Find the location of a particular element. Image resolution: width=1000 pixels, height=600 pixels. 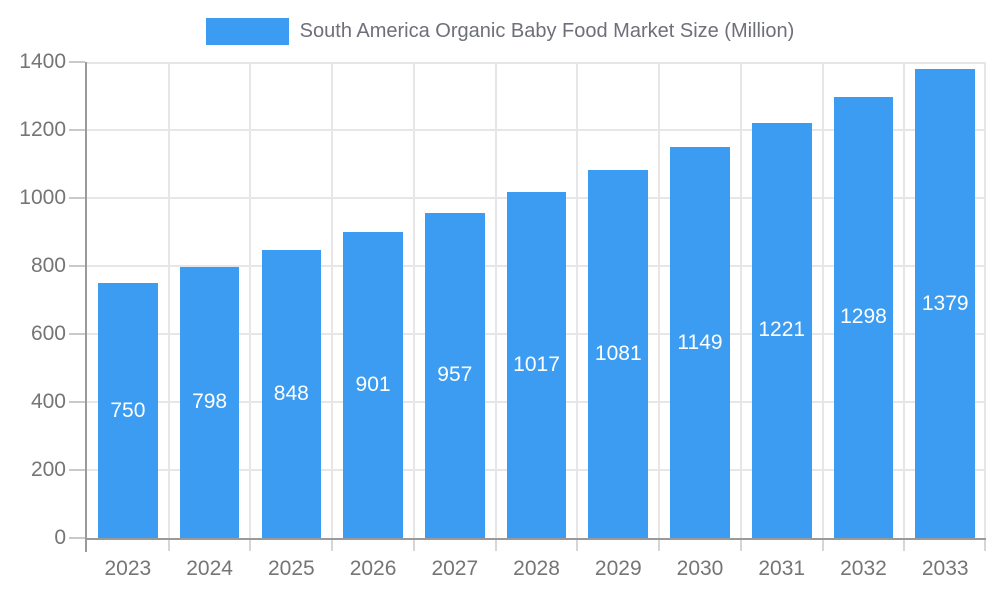

x-tick-label: 2024 is located at coordinates (209, 568).